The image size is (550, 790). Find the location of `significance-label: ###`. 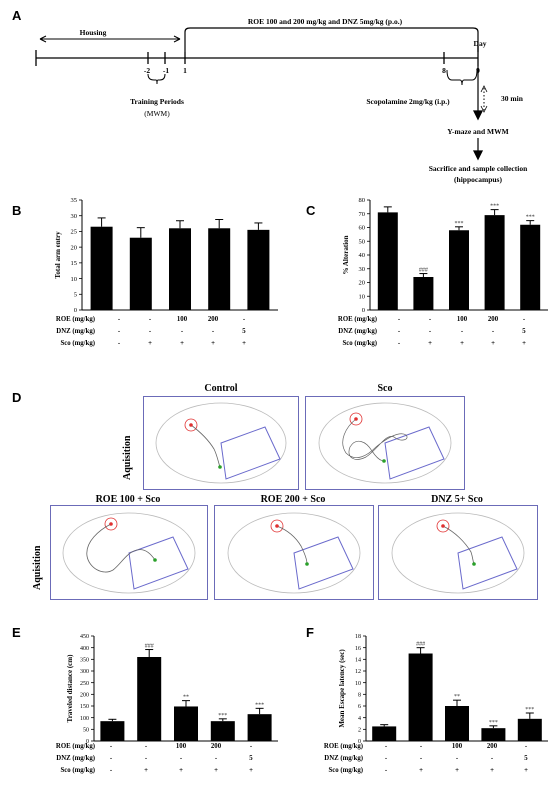

significance-label: ### is located at coordinates (420, 645).